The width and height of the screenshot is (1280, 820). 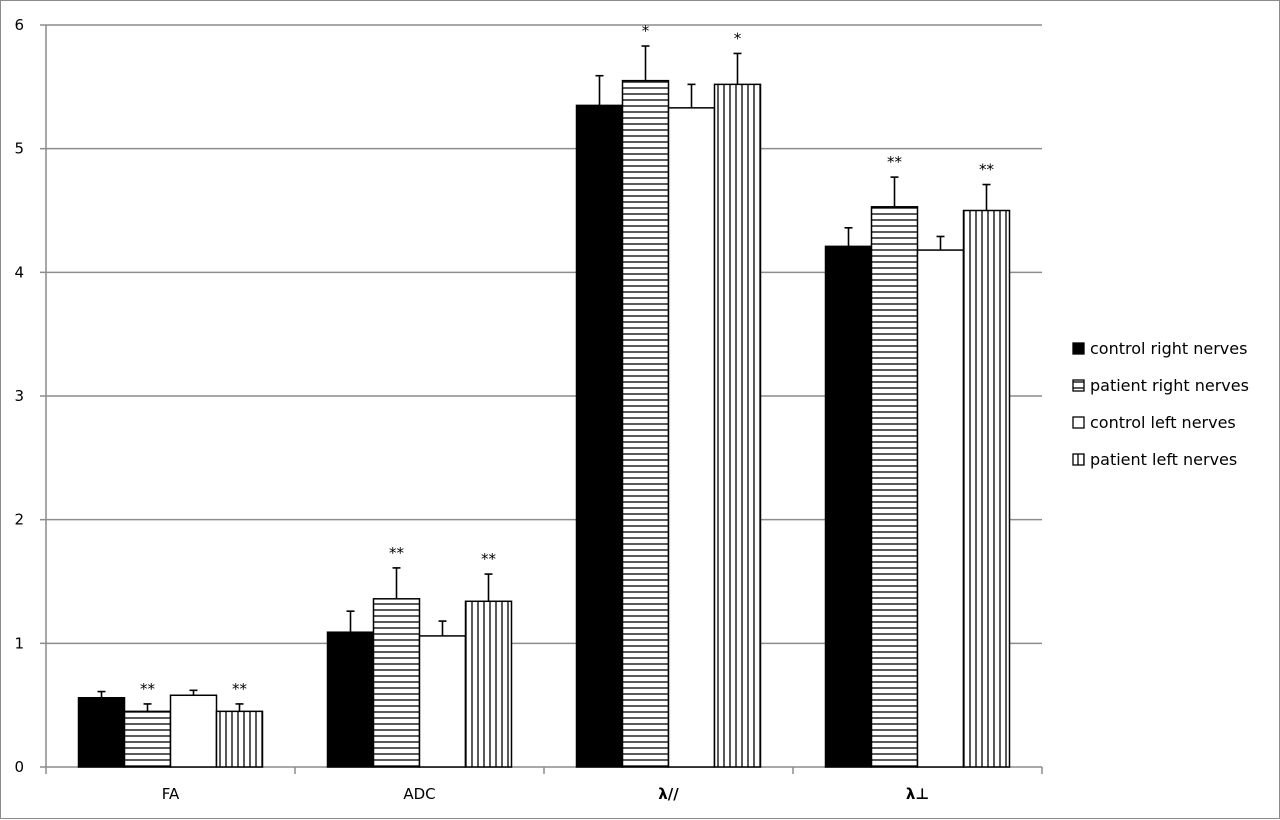 I want to click on x-category-label: FA, so click(x=171, y=794).